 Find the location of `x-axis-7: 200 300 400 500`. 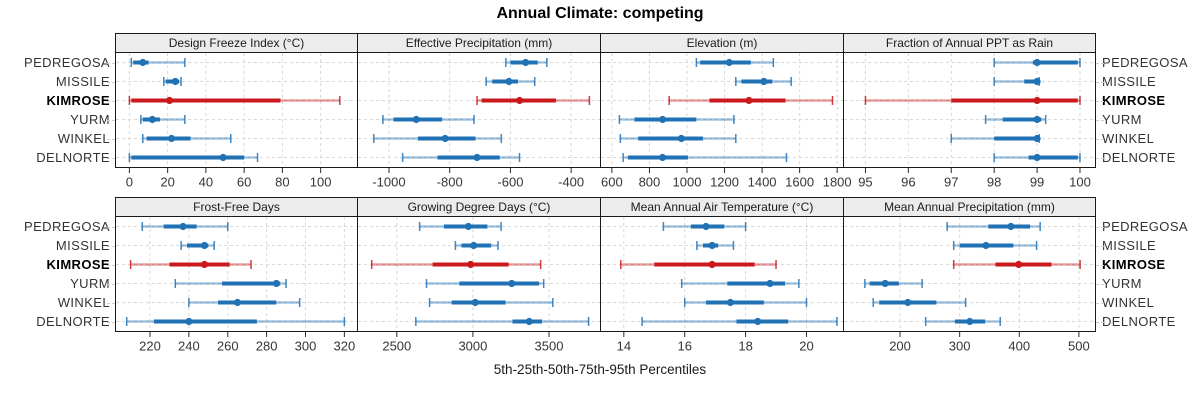

x-axis-7: 200 300 400 500 is located at coordinates (969, 345).